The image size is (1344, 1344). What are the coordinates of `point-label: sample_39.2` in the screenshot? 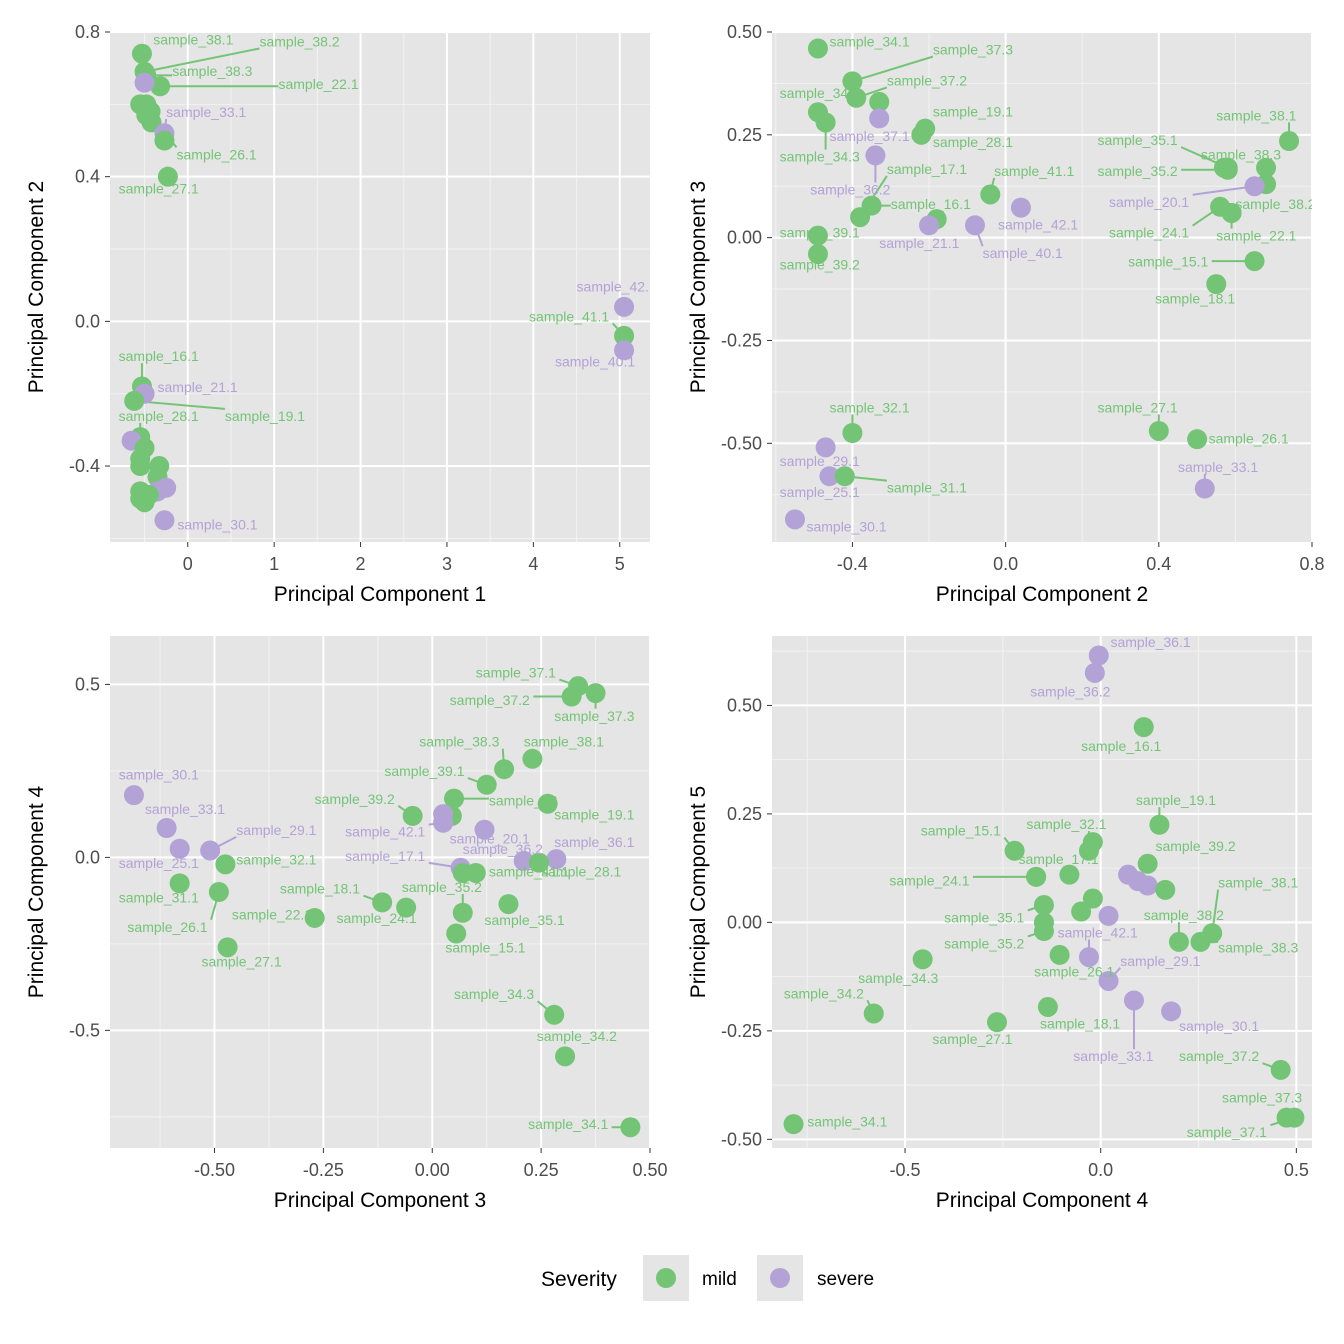 It's located at (1195, 846).